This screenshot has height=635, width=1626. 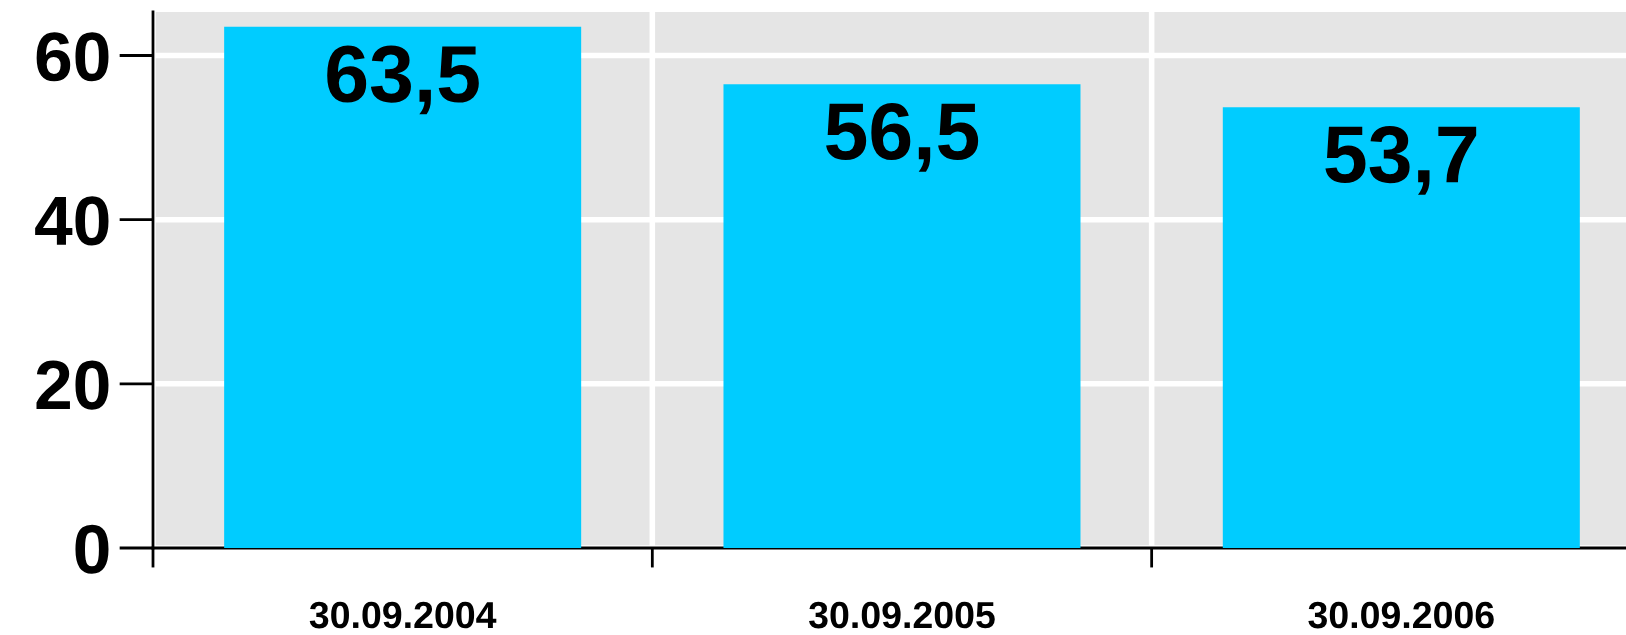 I want to click on x-tick-label: 30.09.2006, so click(x=1401, y=615).